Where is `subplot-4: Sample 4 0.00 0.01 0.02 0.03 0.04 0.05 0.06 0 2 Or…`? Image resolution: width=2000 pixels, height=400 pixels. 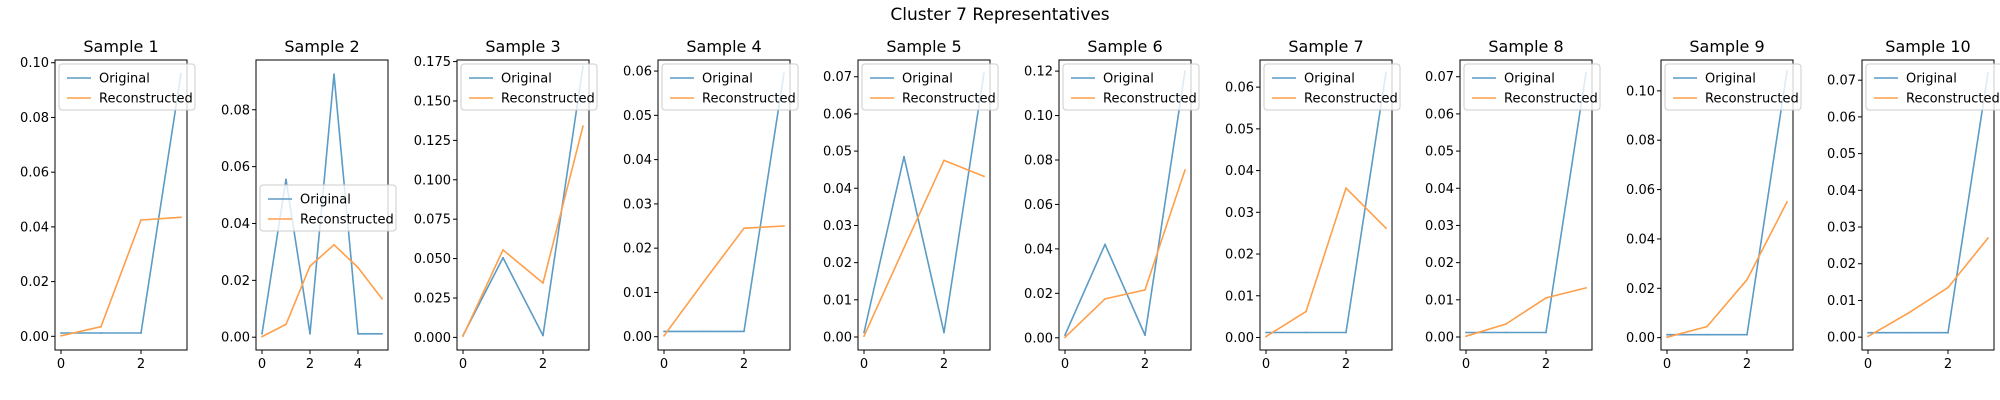
subplot-4: Sample 4 0.00 0.01 0.02 0.03 0.04 0.05 0.06 0 2 Or… is located at coordinates (711, 204).